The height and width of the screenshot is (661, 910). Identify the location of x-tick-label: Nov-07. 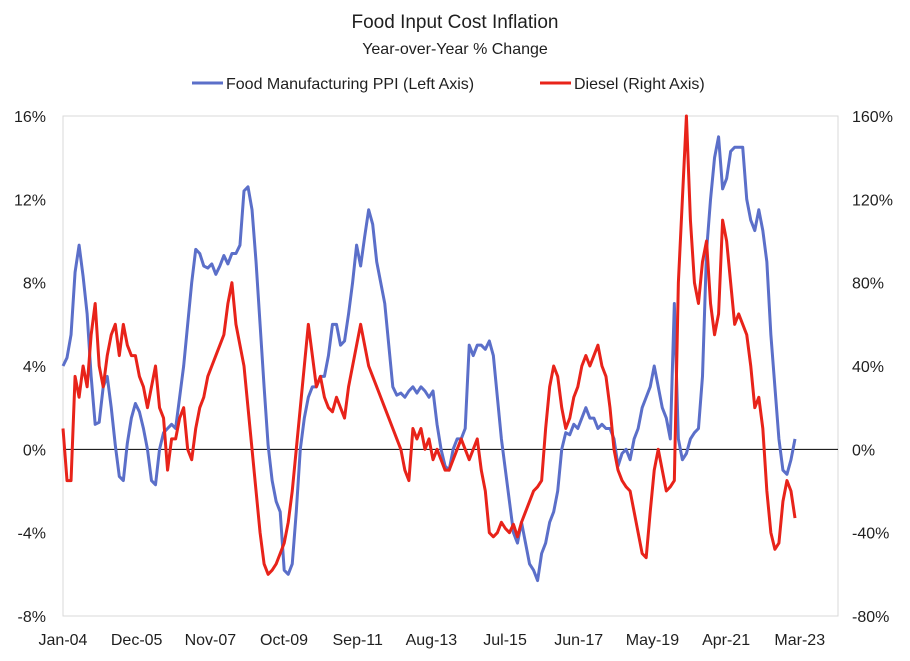
(211, 640).